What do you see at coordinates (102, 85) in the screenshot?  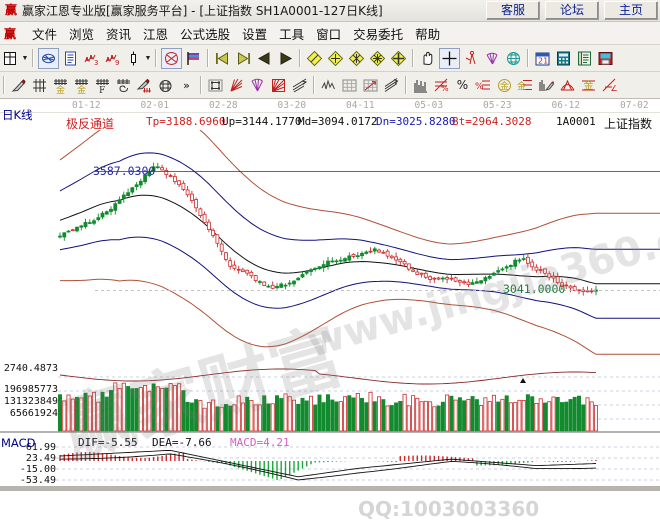 I see `ladder-f-icon: F` at bounding box center [102, 85].